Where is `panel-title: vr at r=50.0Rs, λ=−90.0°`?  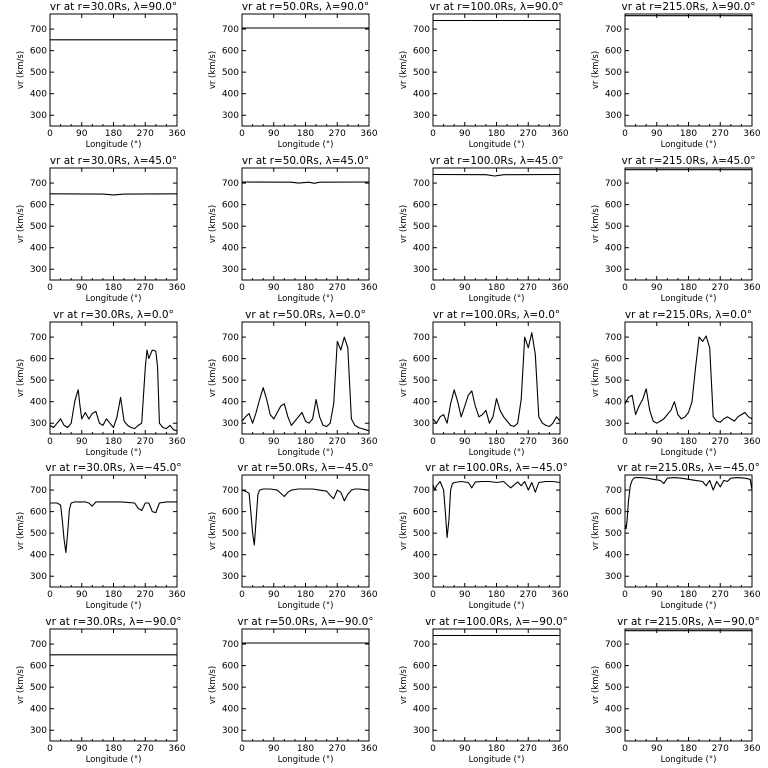
panel-title: vr at r=50.0Rs, λ=−90.0° is located at coordinates (305, 622).